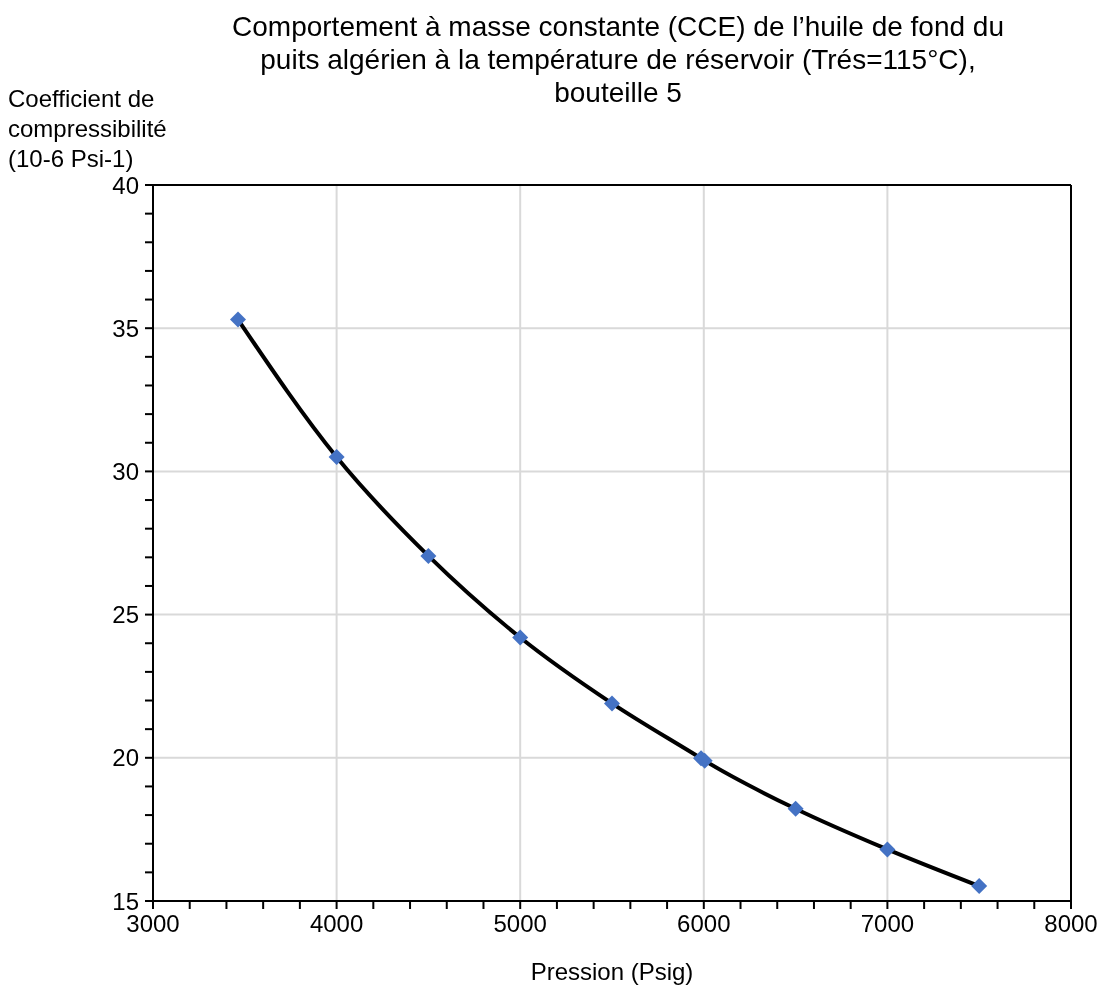 The image size is (1115, 1005). I want to click on y-tick-label: 20, so click(125, 758).